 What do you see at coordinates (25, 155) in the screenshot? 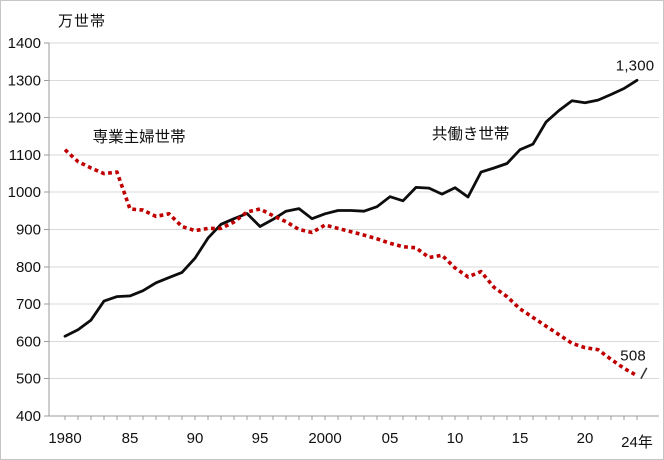
I see `y-tick-label: 1100` at bounding box center [25, 155].